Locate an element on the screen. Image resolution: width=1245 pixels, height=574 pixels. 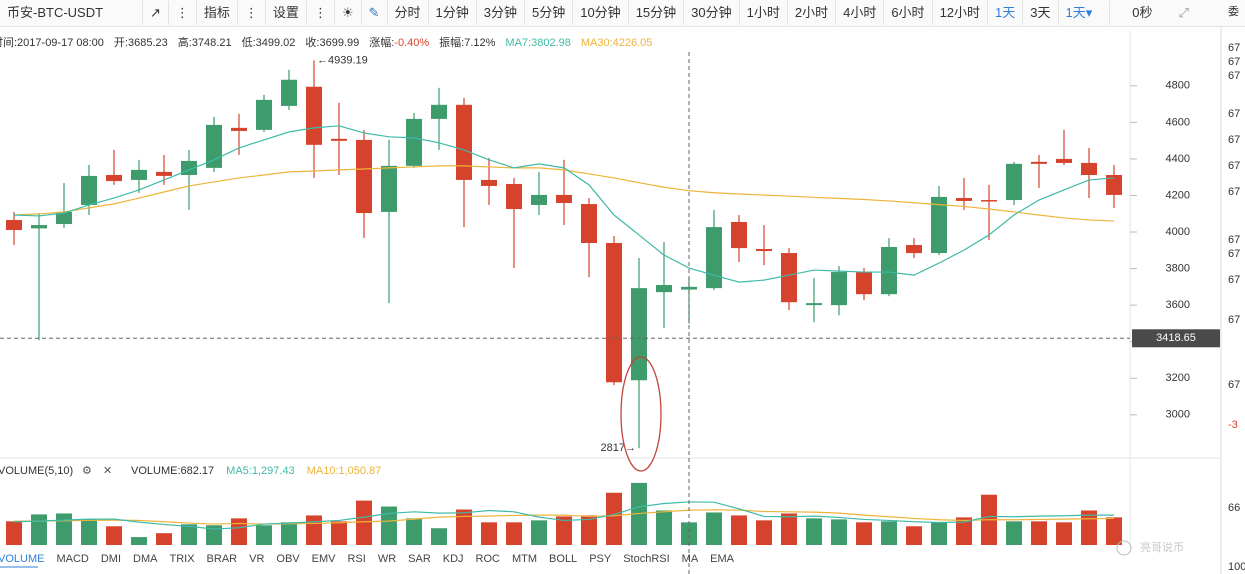
indicator-tab: OBV is located at coordinates (288, 559).